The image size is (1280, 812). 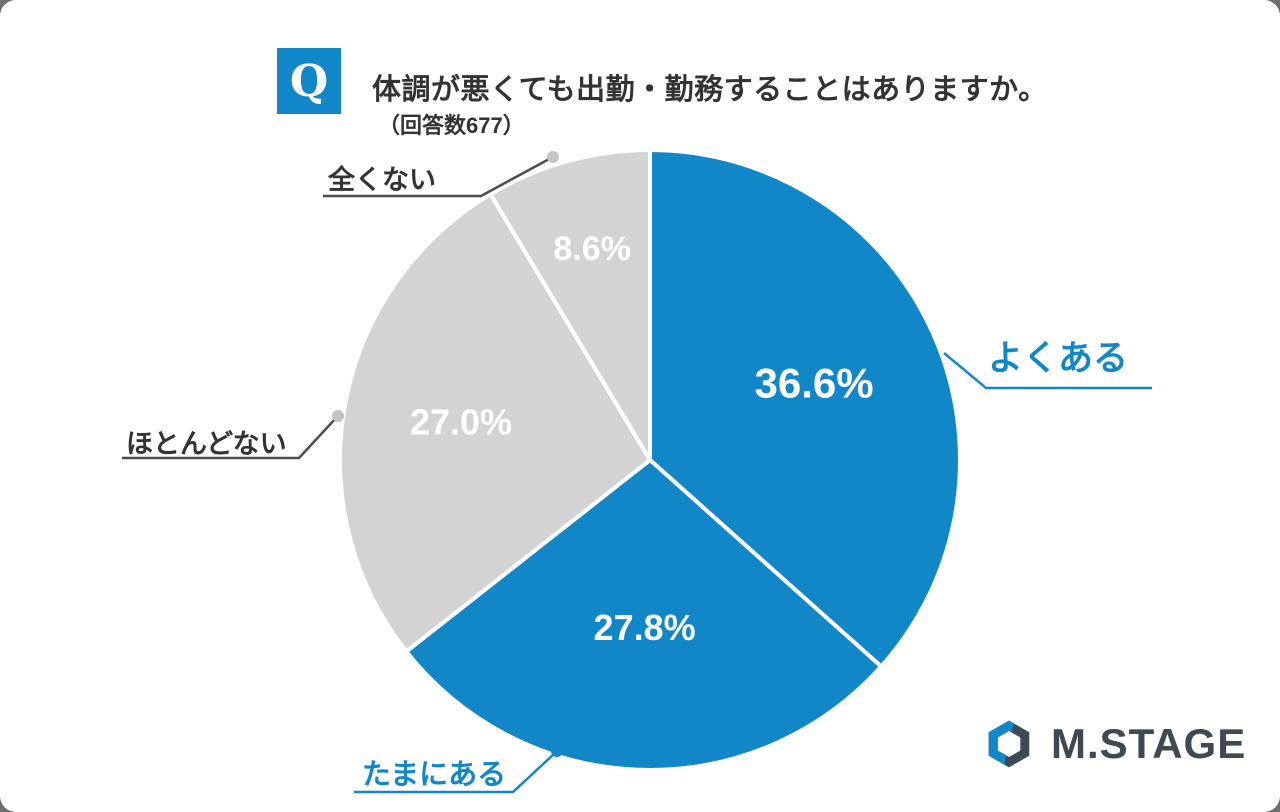 I want to click on leader-dot-mattakunai, so click(x=553, y=157).